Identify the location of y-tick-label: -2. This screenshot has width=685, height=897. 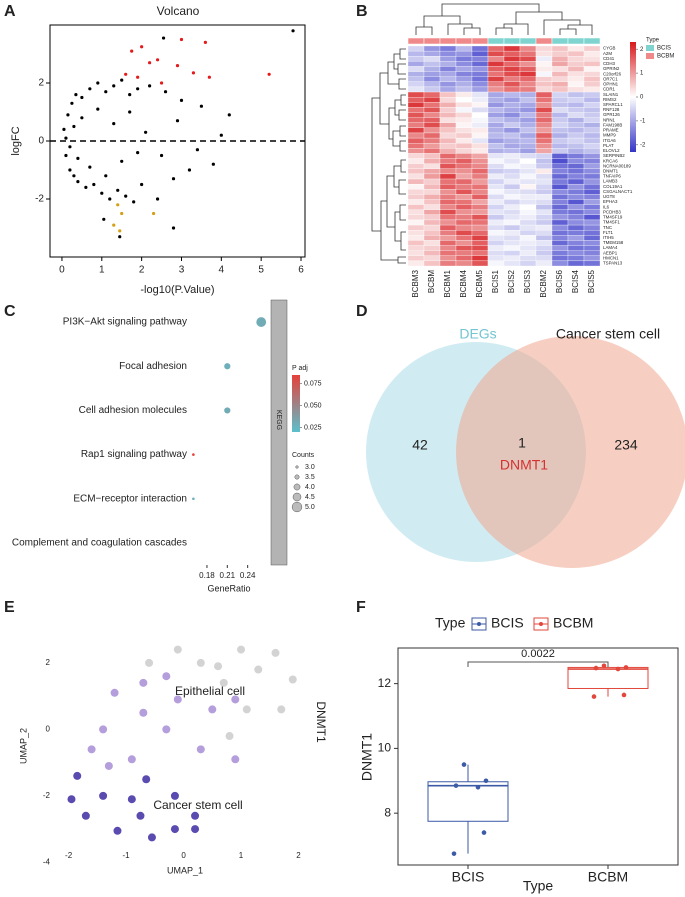
(47, 795).